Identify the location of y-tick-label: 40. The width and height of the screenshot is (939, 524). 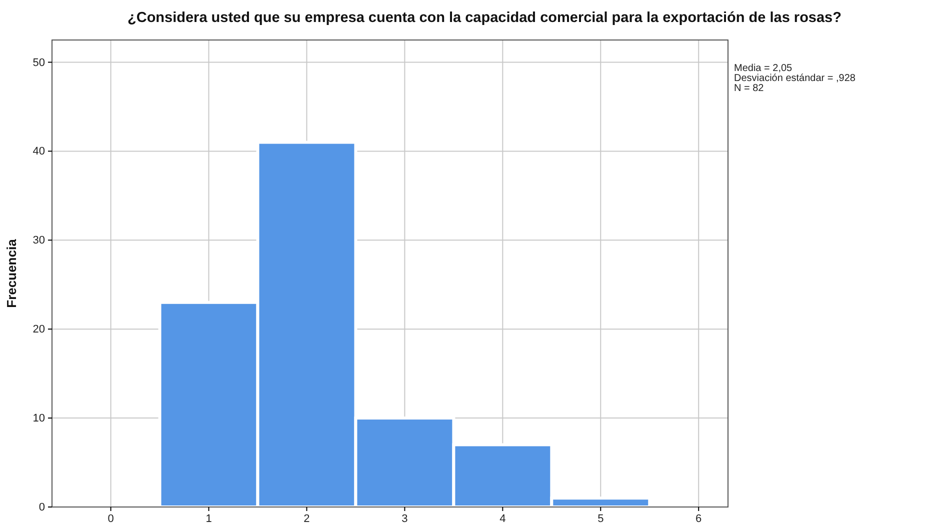
(38, 152).